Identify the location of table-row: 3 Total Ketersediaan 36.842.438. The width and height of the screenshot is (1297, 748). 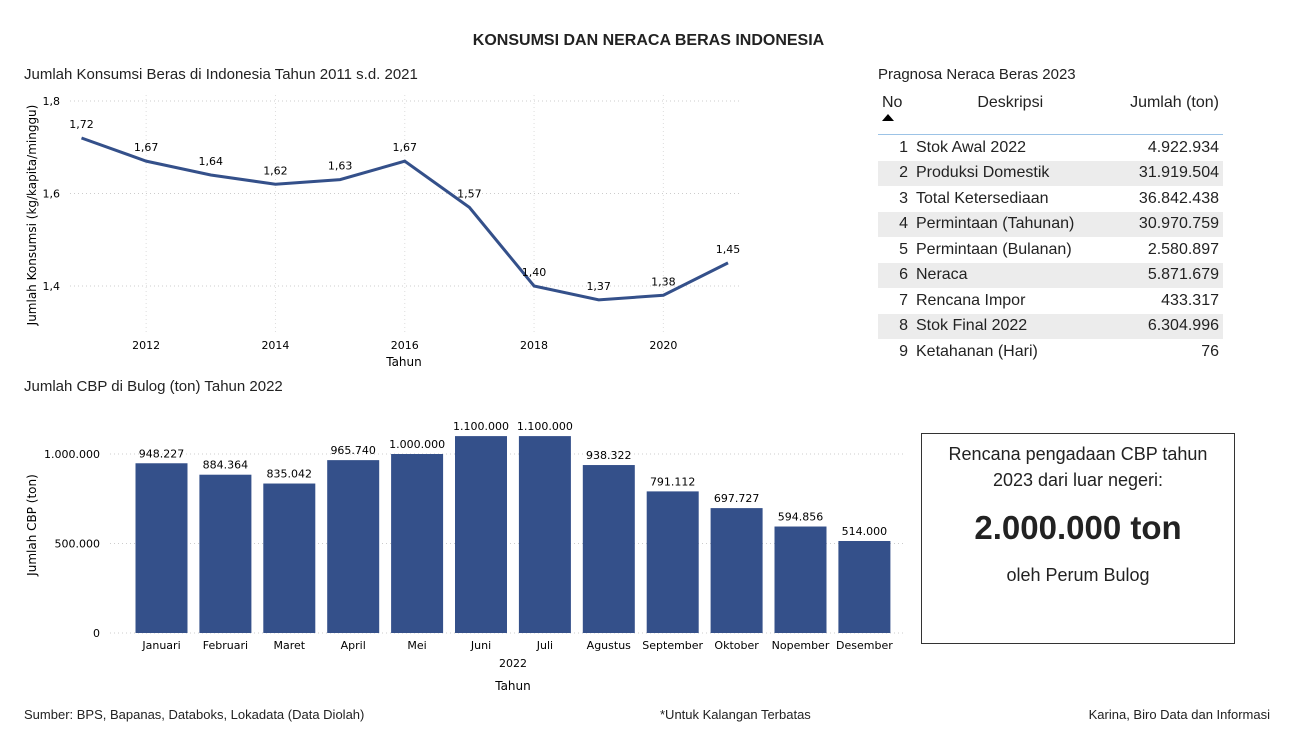
(1050, 199).